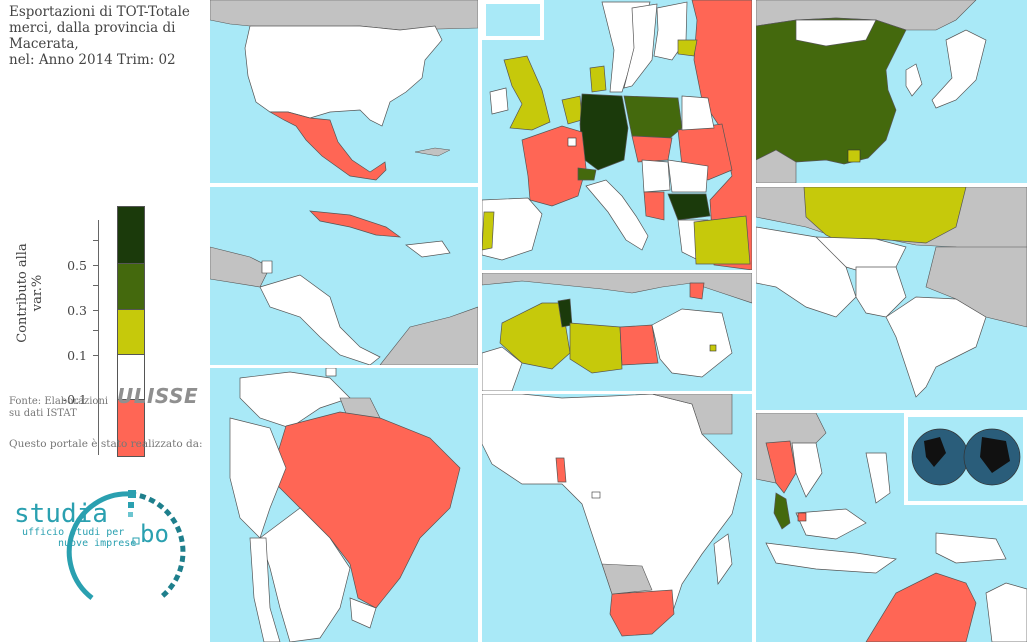 The image size is (1027, 642). Describe the element at coordinates (656, 176) in the screenshot. I see `hungary` at that location.